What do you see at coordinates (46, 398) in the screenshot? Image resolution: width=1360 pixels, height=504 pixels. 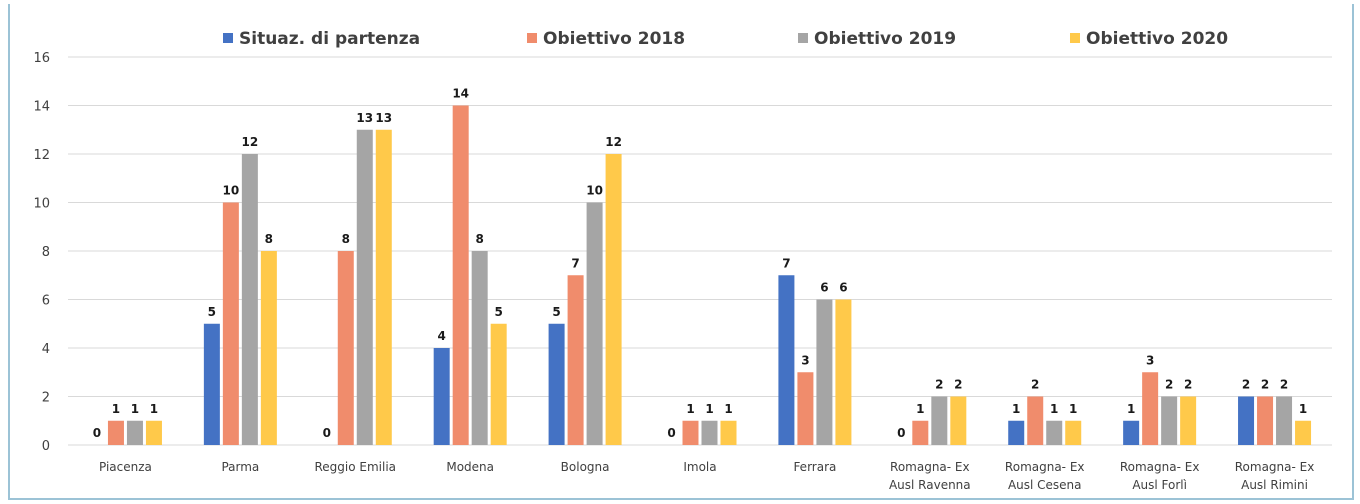 I see `y-tick-label: 2` at bounding box center [46, 398].